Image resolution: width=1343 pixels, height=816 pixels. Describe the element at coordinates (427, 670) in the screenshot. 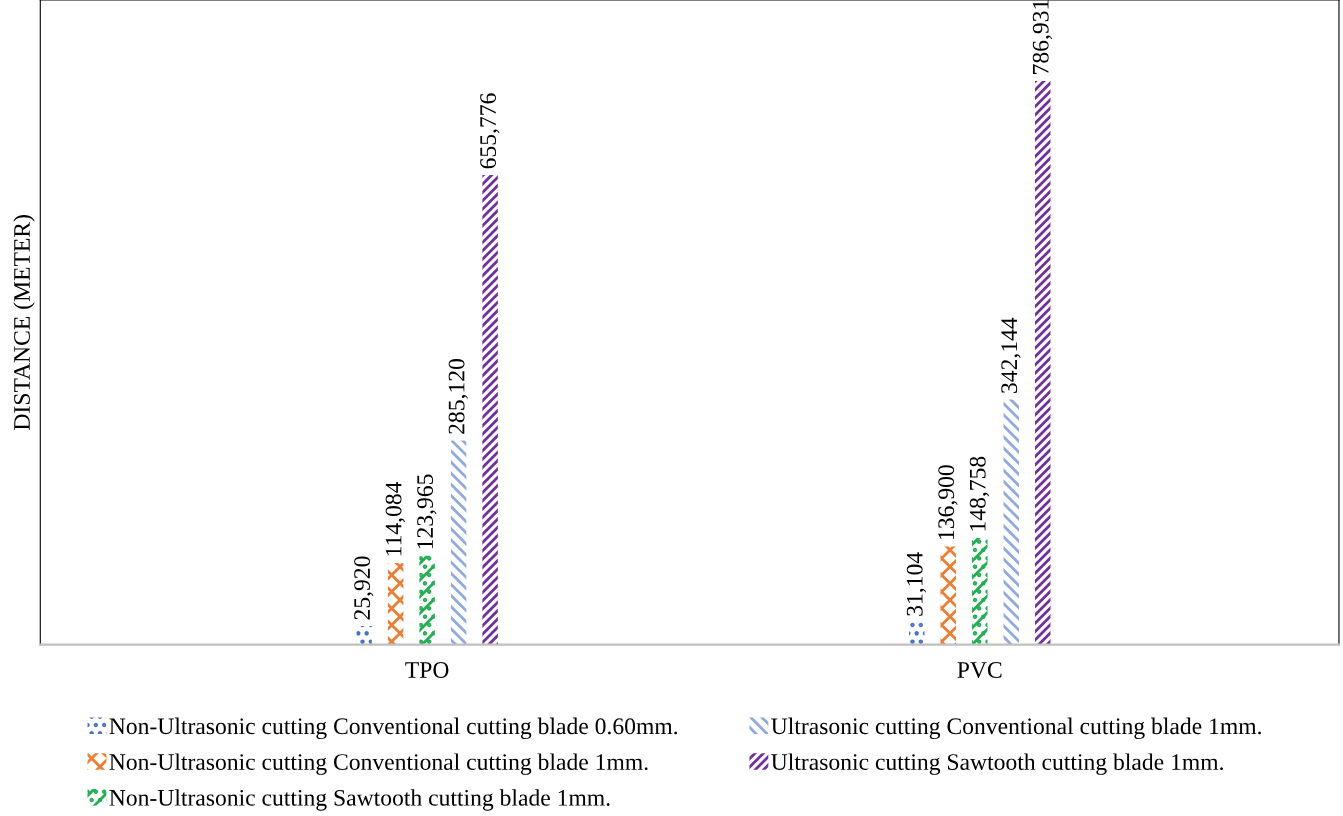

I see `x-tick-label: TPO` at that location.